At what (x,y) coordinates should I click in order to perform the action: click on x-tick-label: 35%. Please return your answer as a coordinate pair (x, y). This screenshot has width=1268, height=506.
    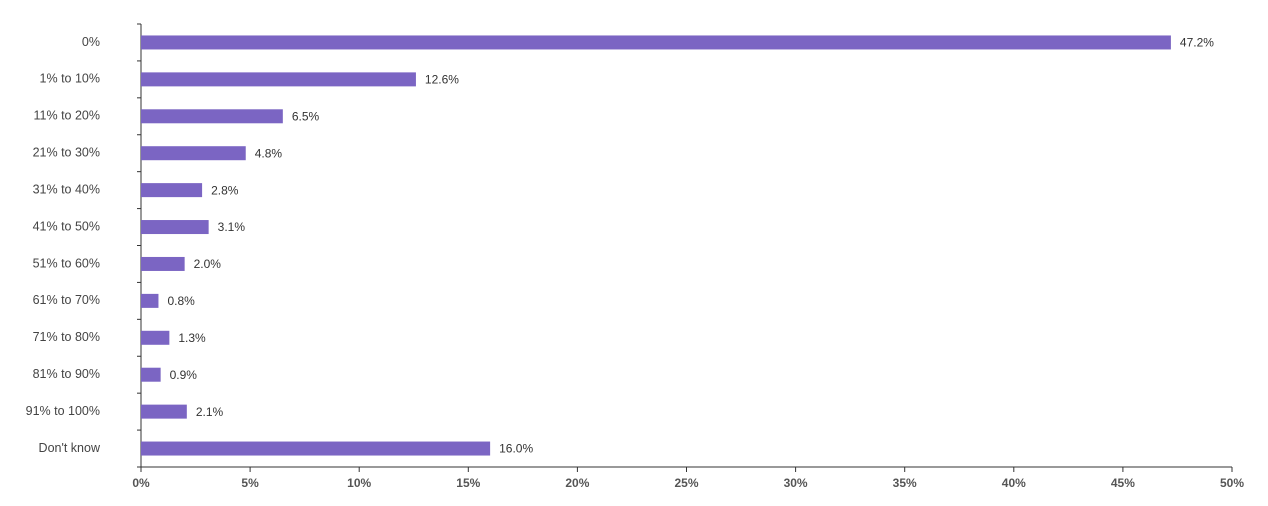
    Looking at the image, I should click on (905, 483).